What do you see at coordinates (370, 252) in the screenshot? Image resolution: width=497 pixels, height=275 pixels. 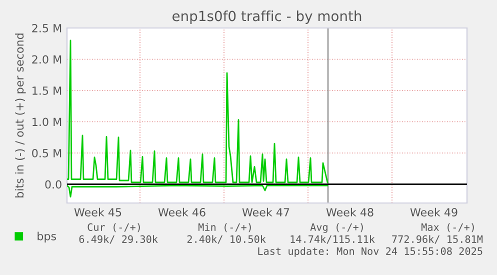 I see `text: Last update: Mon Nov 24 15:55:08 2025` at bounding box center [370, 252].